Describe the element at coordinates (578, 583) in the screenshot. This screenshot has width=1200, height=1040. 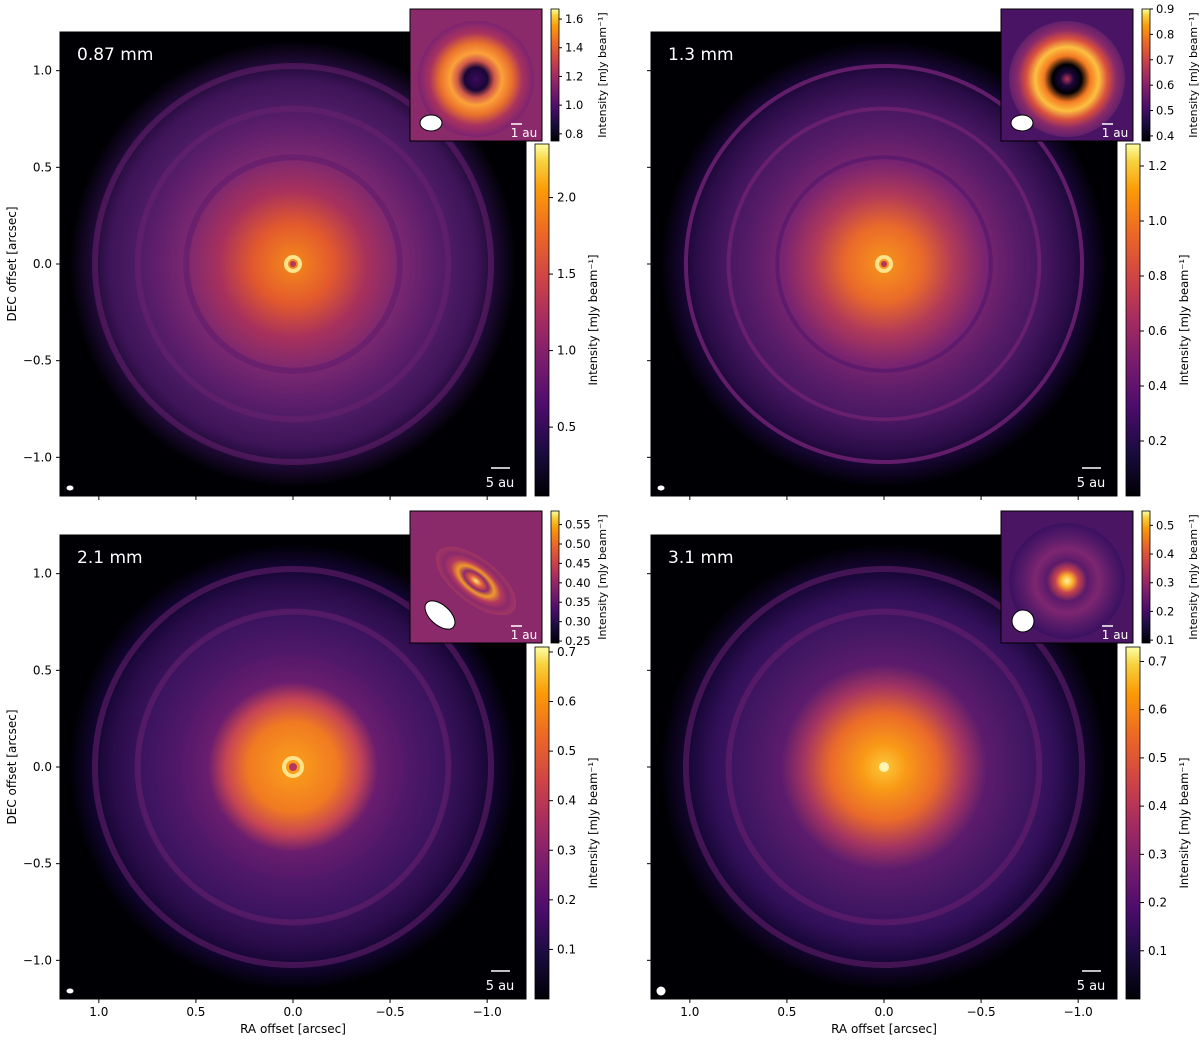
I see `colorbar-tick-label: 0.40` at that location.